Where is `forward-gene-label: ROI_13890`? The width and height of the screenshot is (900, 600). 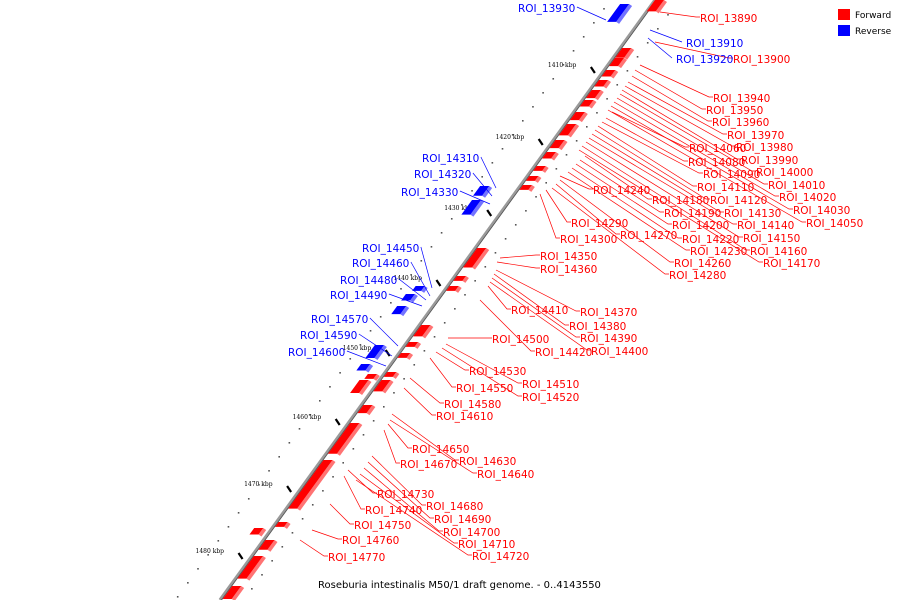
forward-gene-label: ROI_13890 is located at coordinates (728, 19).